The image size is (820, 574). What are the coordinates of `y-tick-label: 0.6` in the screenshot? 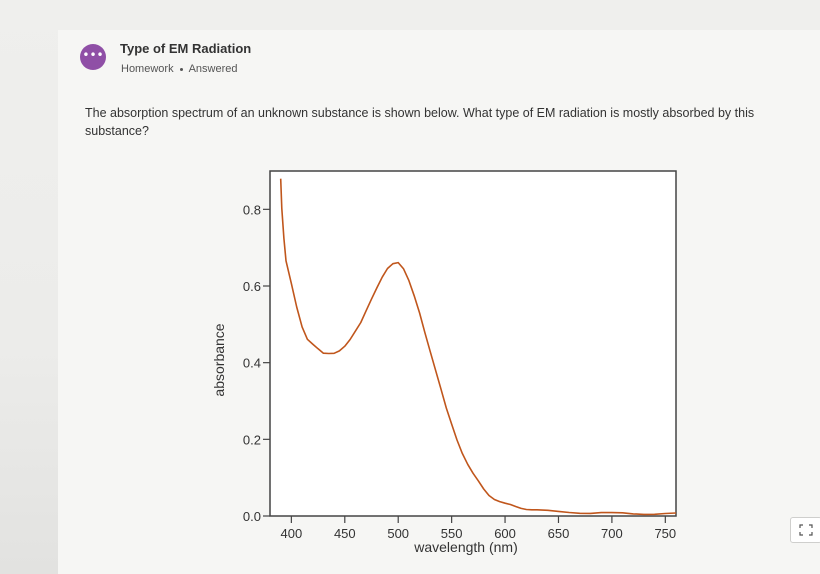 It's located at (252, 286).